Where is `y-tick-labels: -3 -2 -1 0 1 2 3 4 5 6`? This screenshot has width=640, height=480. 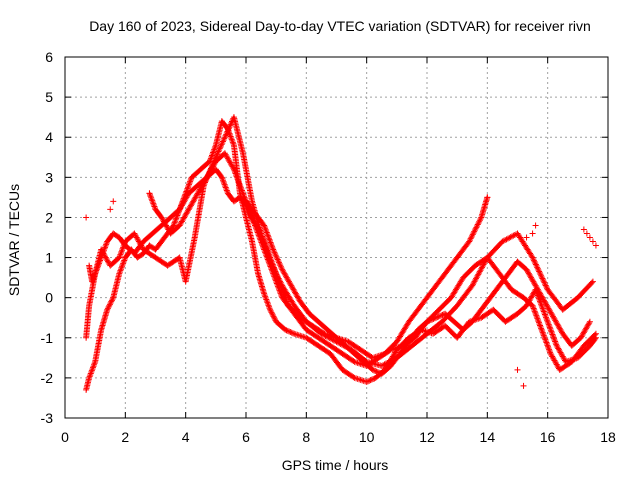
y-tick-labels: -3 -2 -1 0 1 2 3 4 5 6 is located at coordinates (47, 237).